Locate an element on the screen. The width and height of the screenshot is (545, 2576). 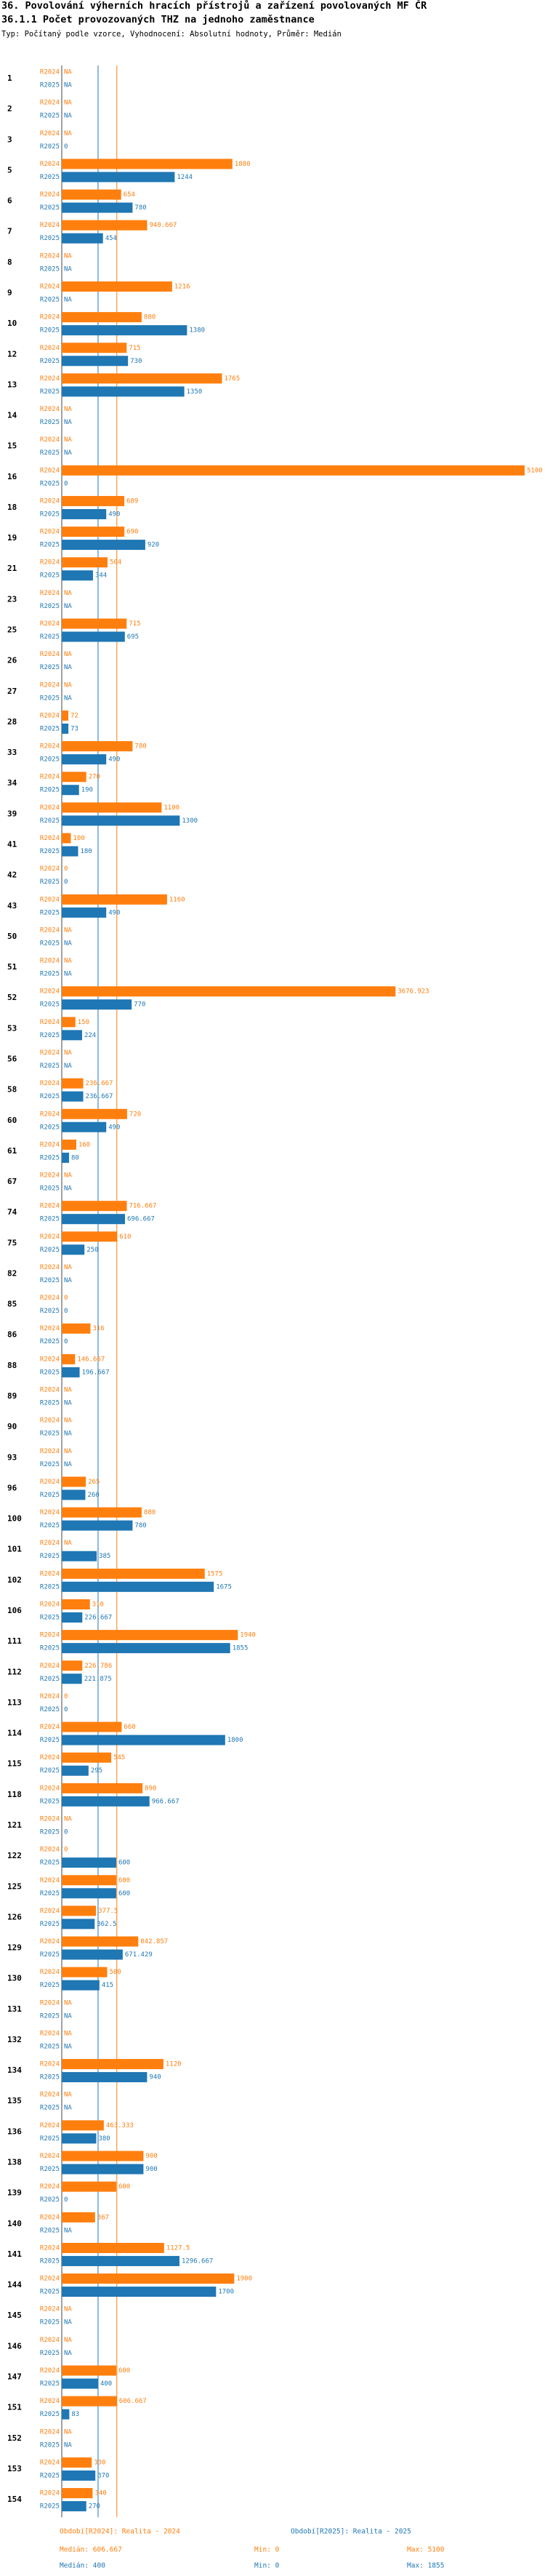
value-label-r2025: 1244 is located at coordinates (185, 177).